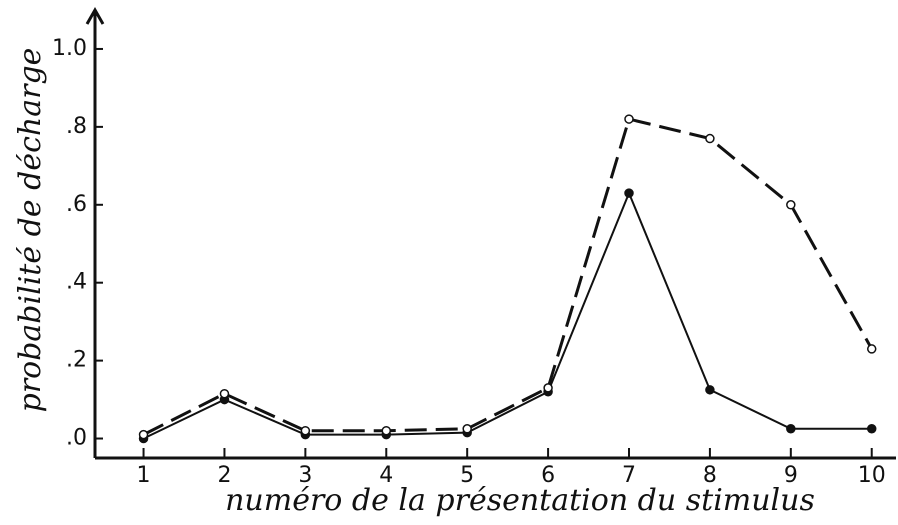  What do you see at coordinates (520, 500) in the screenshot?
I see `x-axis-label: numéro de la présentation du stimulus` at bounding box center [520, 500].